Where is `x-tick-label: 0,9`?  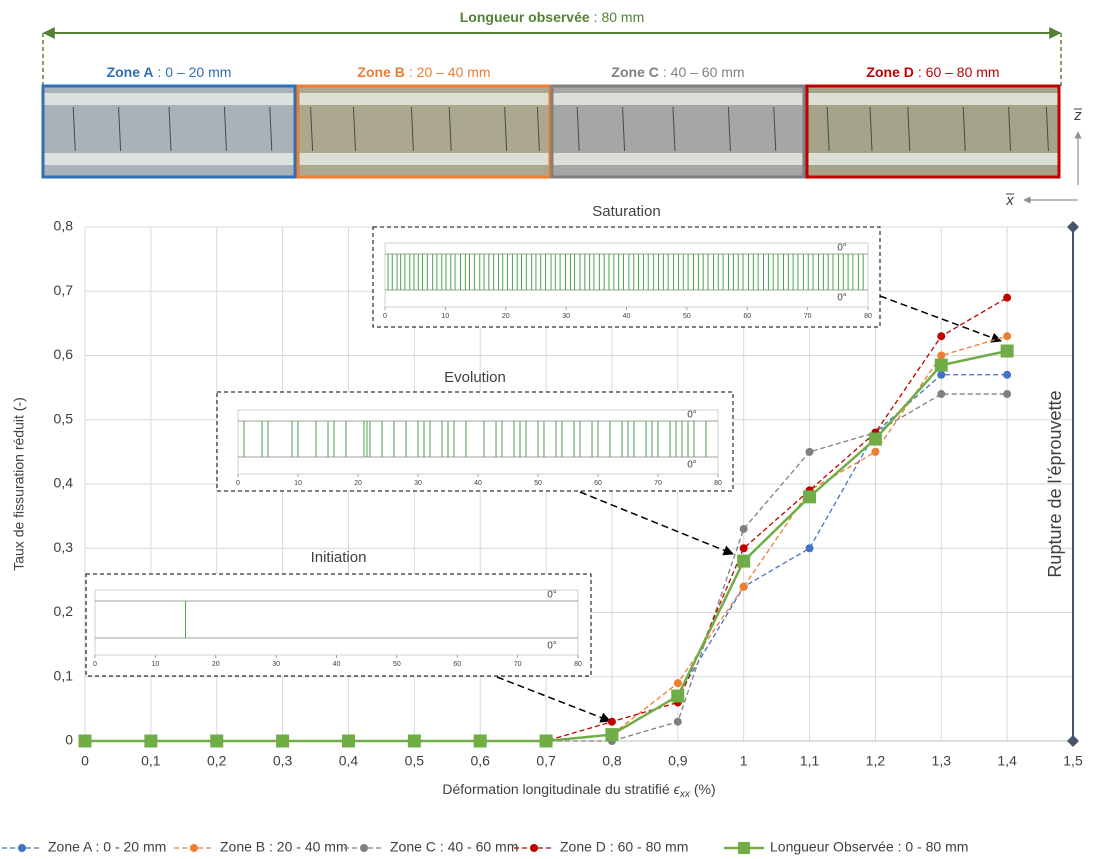
x-tick-label: 0,9 is located at coordinates (678, 761).